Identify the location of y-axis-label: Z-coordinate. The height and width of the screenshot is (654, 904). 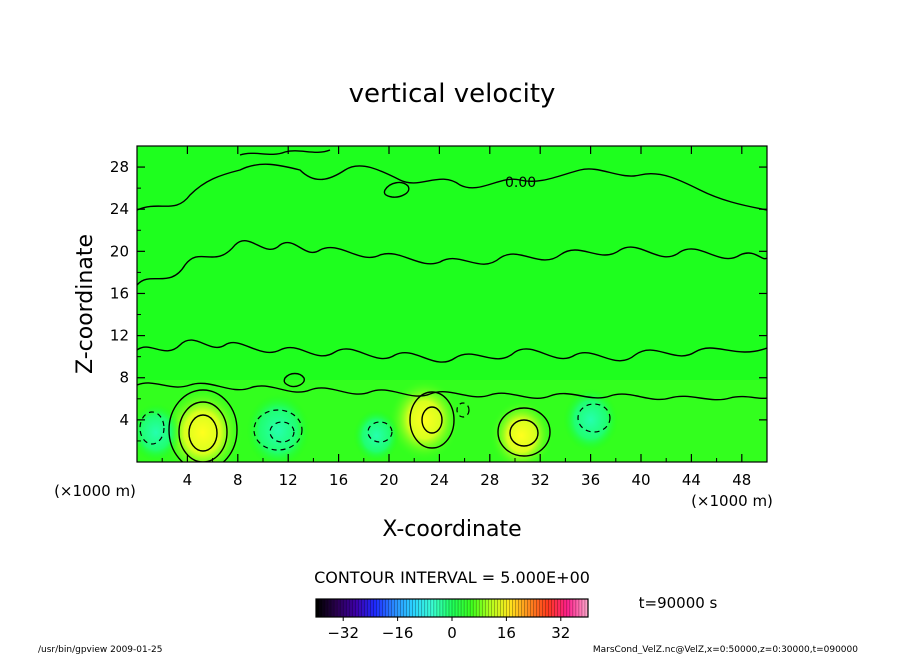
(85, 304).